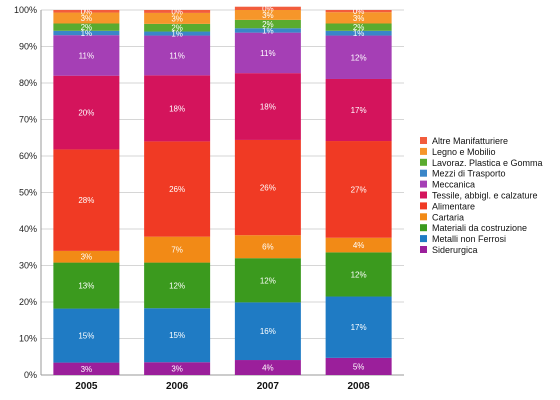  I want to click on y-tick-label: 100%, so click(25, 10).